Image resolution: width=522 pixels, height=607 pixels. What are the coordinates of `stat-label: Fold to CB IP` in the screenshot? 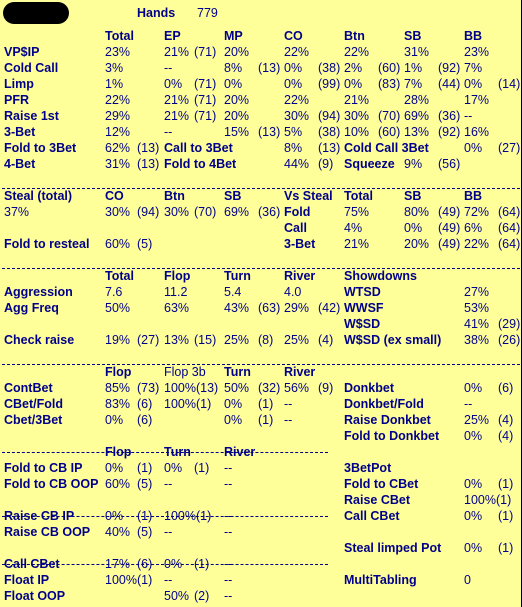 It's located at (43, 468).